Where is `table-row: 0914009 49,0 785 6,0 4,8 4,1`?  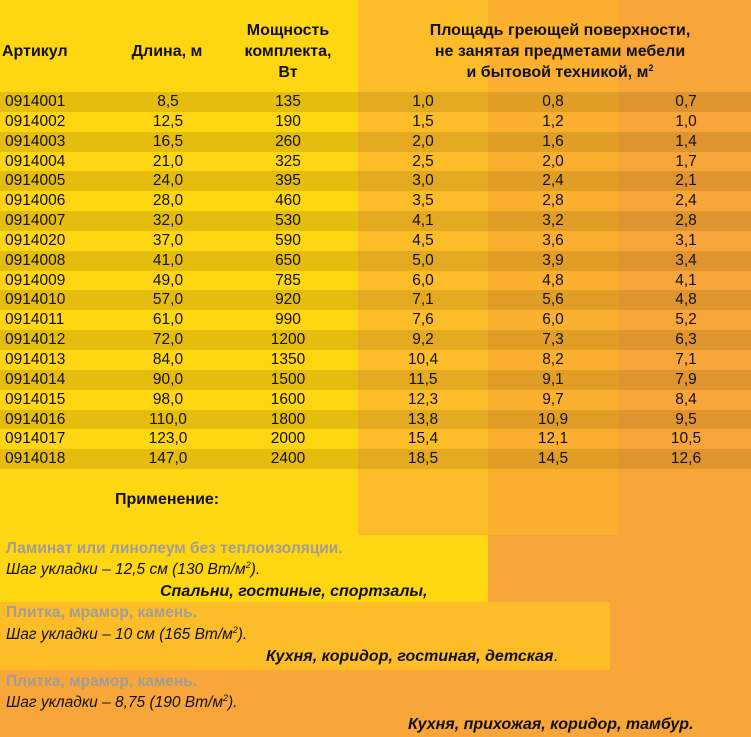
table-row: 0914009 49,0 785 6,0 4,8 4,1 is located at coordinates (375, 281).